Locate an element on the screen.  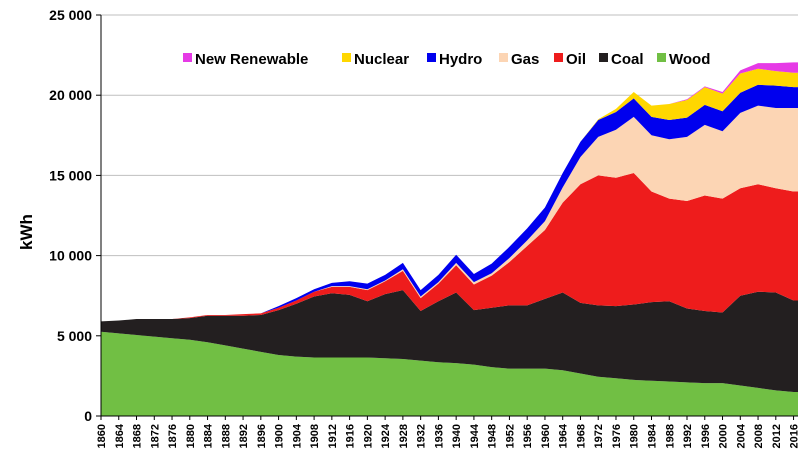
x-tick-label: 1956 is located at coordinates (528, 436).